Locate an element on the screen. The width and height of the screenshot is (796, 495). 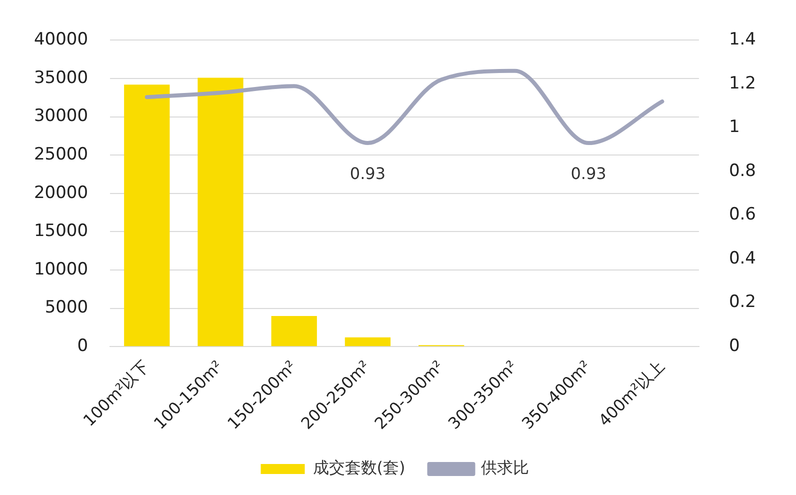
y2-tick-label: 0.4 is located at coordinates (742, 258).